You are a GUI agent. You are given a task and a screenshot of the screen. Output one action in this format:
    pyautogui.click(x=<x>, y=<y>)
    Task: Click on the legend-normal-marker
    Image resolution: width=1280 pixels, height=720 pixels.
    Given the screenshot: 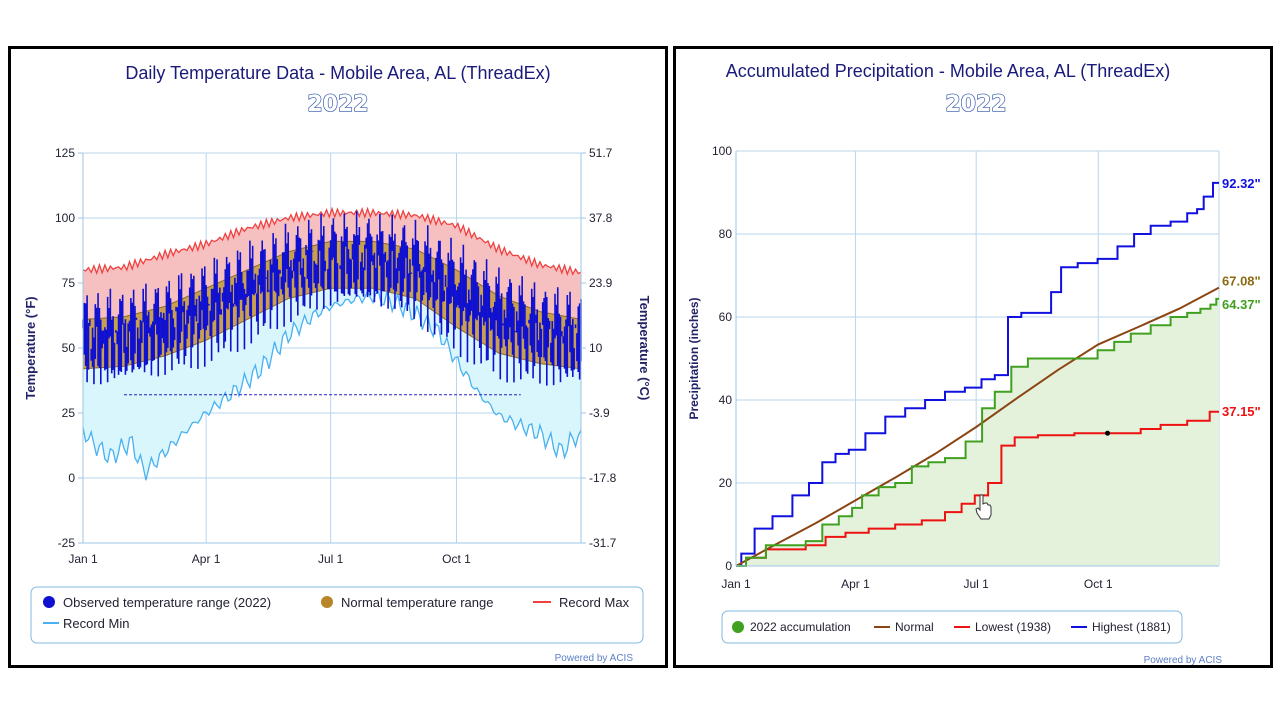 What is the action you would take?
    pyautogui.click(x=327, y=602)
    